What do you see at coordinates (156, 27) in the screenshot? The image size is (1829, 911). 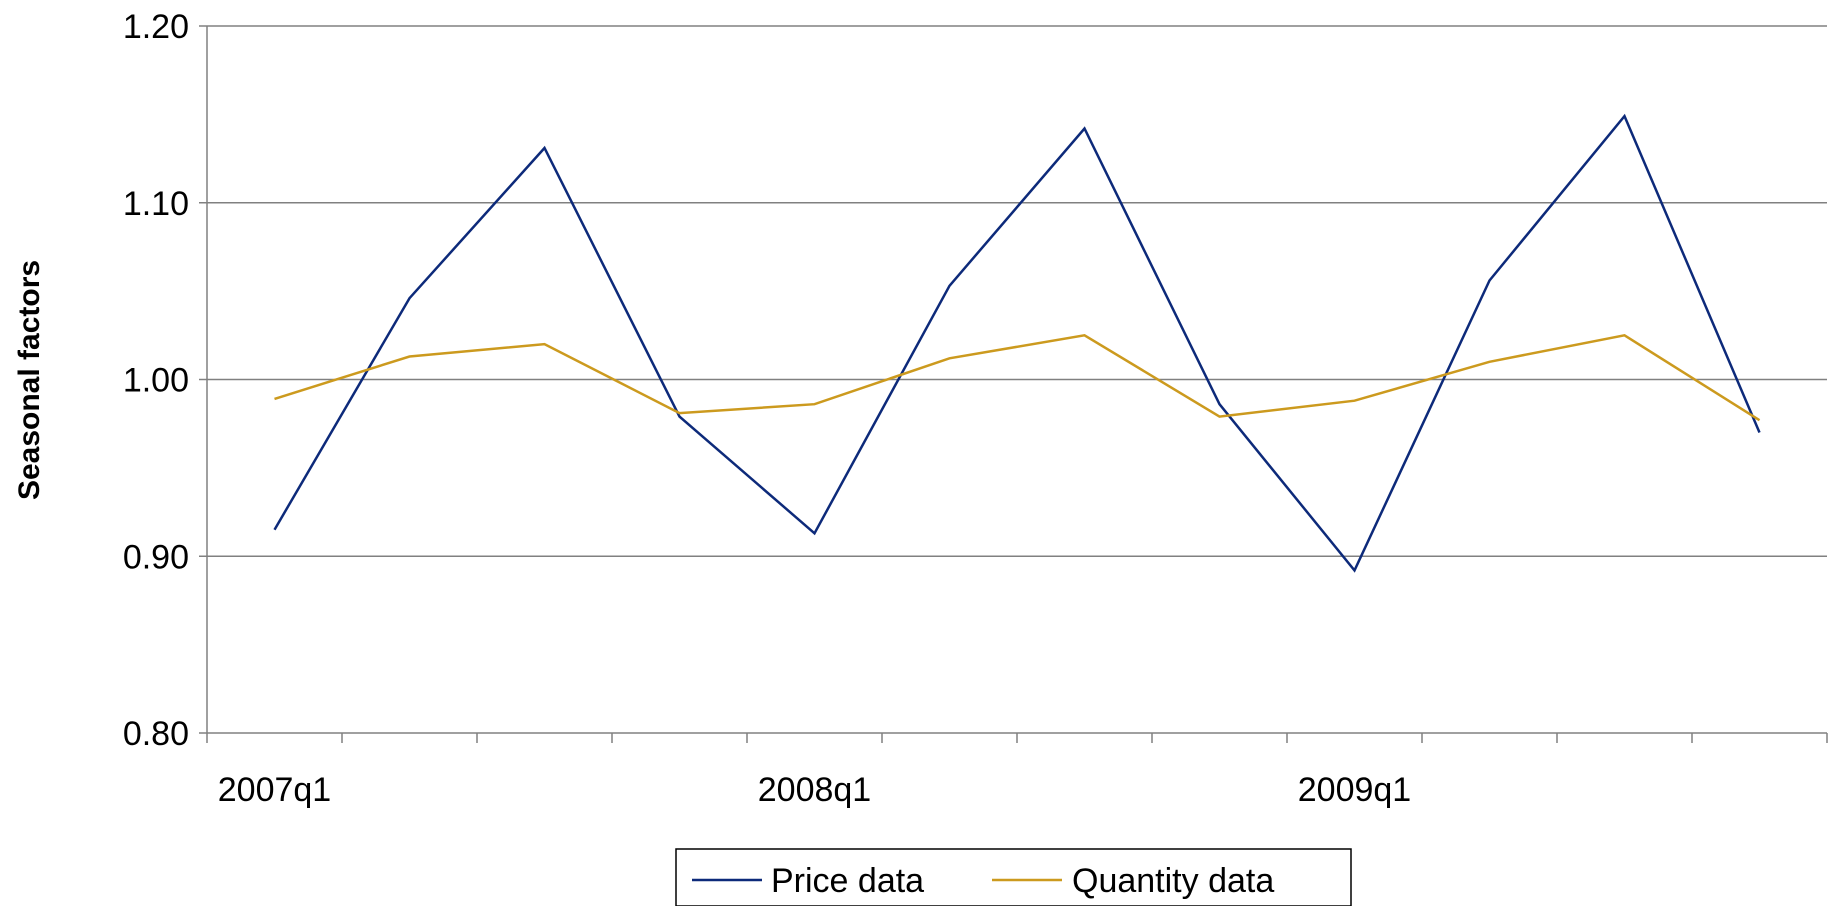 I see `y-tick-label: 1.20` at bounding box center [156, 27].